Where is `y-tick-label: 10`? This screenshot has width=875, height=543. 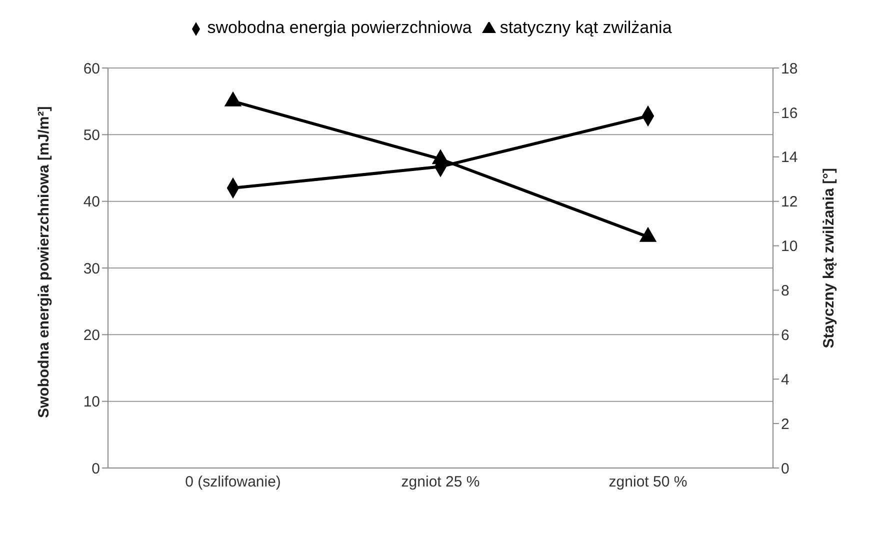
y-tick-label: 10 is located at coordinates (91, 402).